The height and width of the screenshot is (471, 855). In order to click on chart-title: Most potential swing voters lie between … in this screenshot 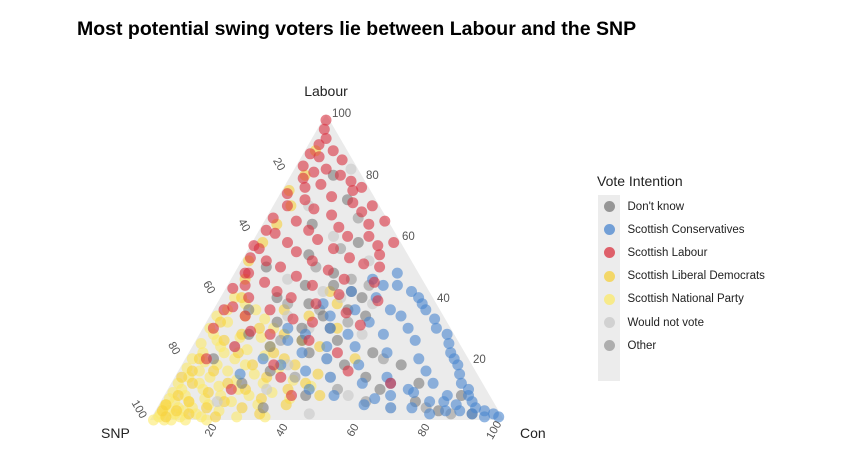, I will do `click(357, 29)`.